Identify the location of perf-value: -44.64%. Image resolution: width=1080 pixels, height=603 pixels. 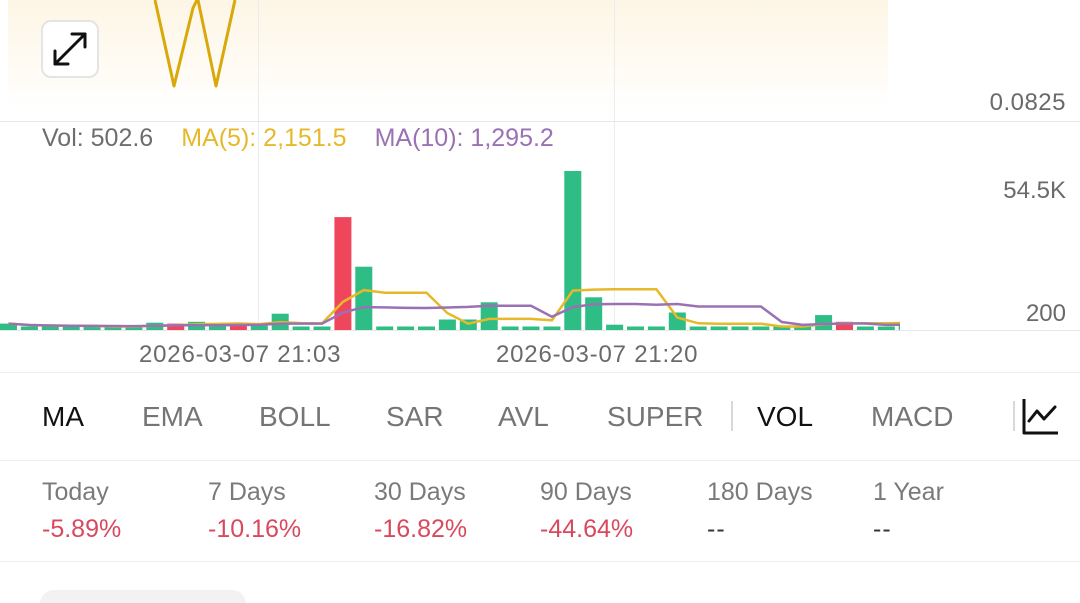
(587, 529).